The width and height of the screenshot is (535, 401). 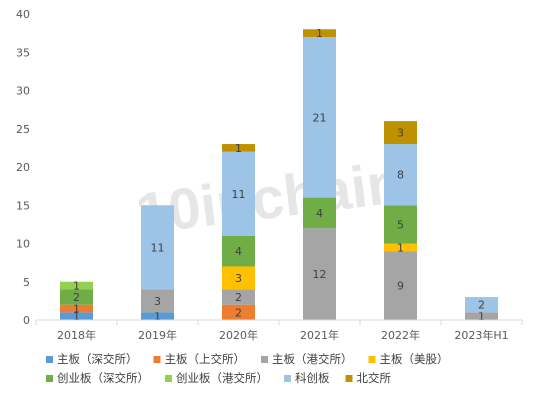 I want to click on data-label: 8, so click(x=400, y=175).